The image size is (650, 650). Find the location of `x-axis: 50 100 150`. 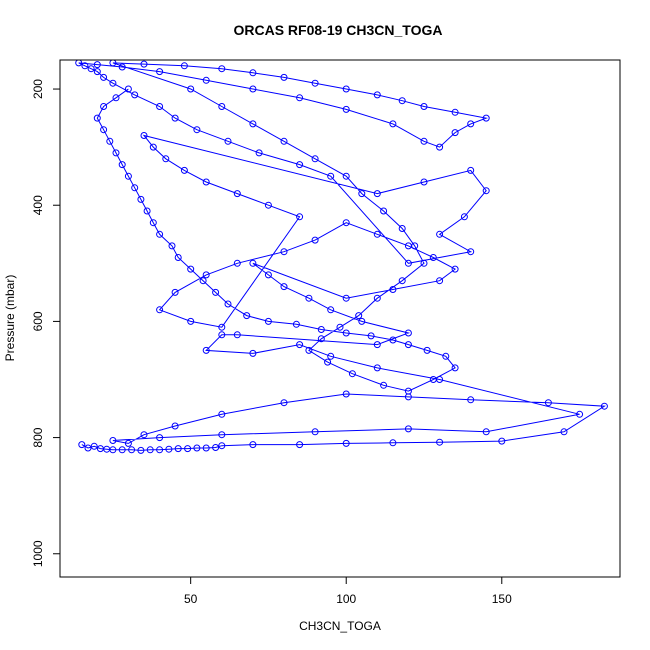

x-axis: 50 100 150 is located at coordinates (348, 591).